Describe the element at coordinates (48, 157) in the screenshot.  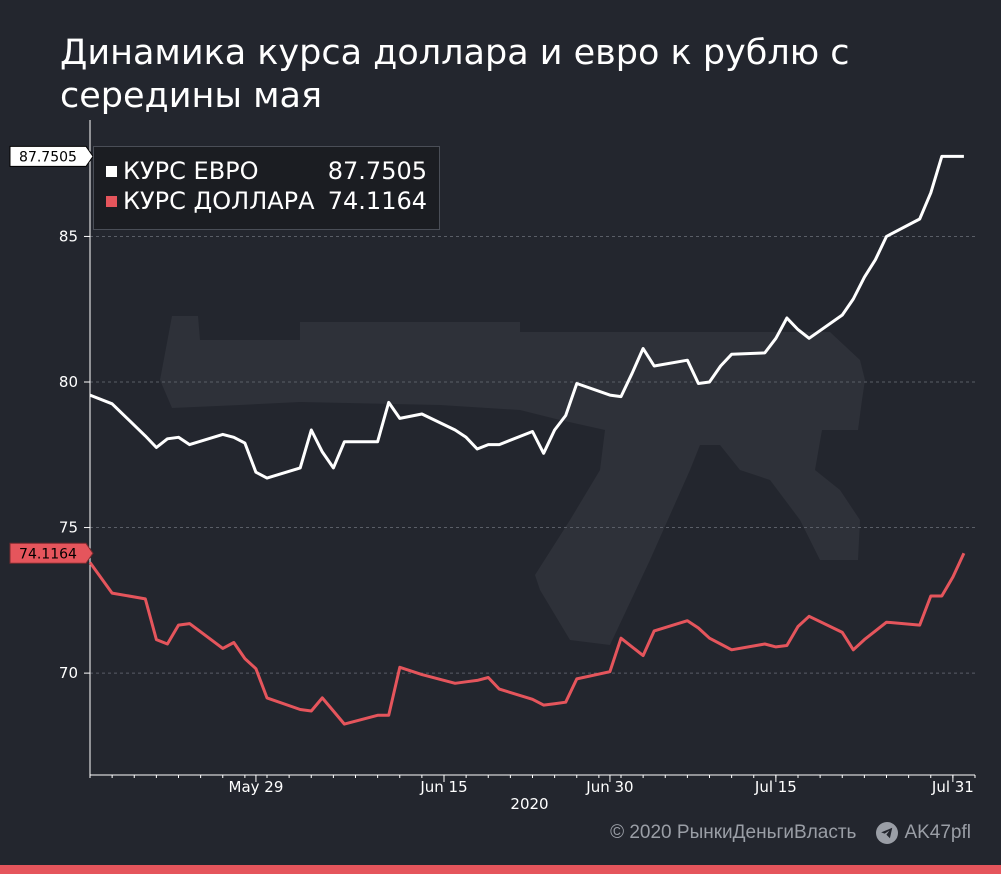
I see `last-value-label-euro-text: 87.7505` at that location.